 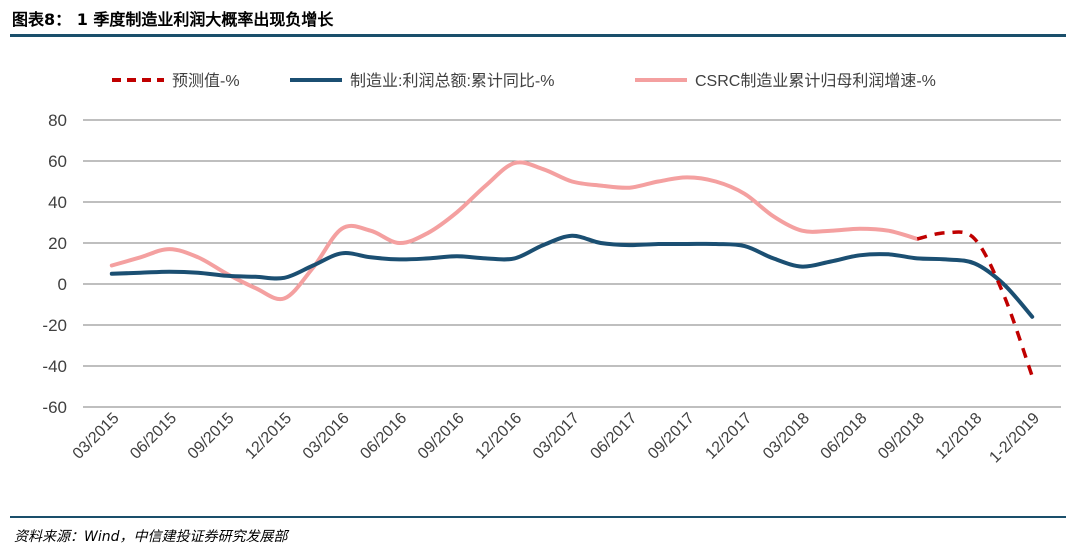 What do you see at coordinates (901, 436) in the screenshot?
I see `x-tick-label: 09/2018` at bounding box center [901, 436].